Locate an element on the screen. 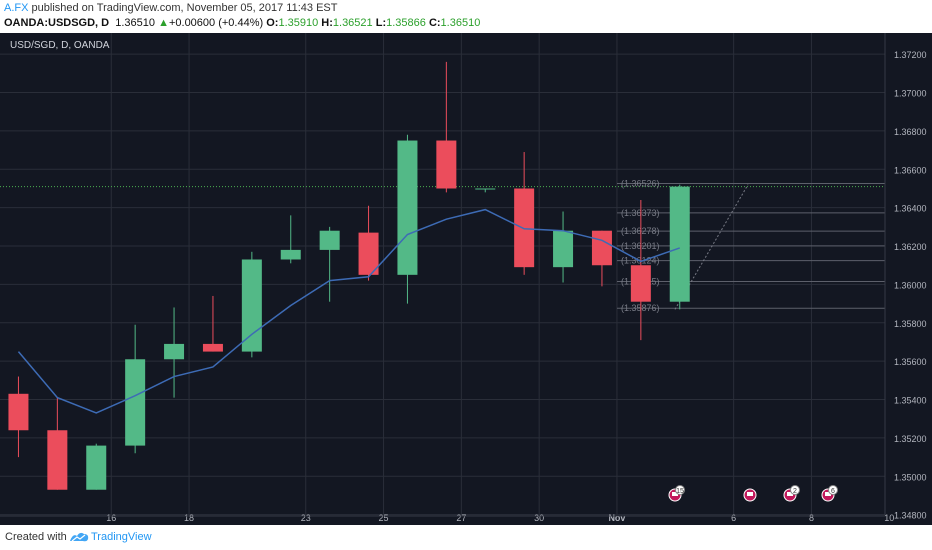 The image size is (932, 550). high-value: 1.36521 is located at coordinates (352, 23).